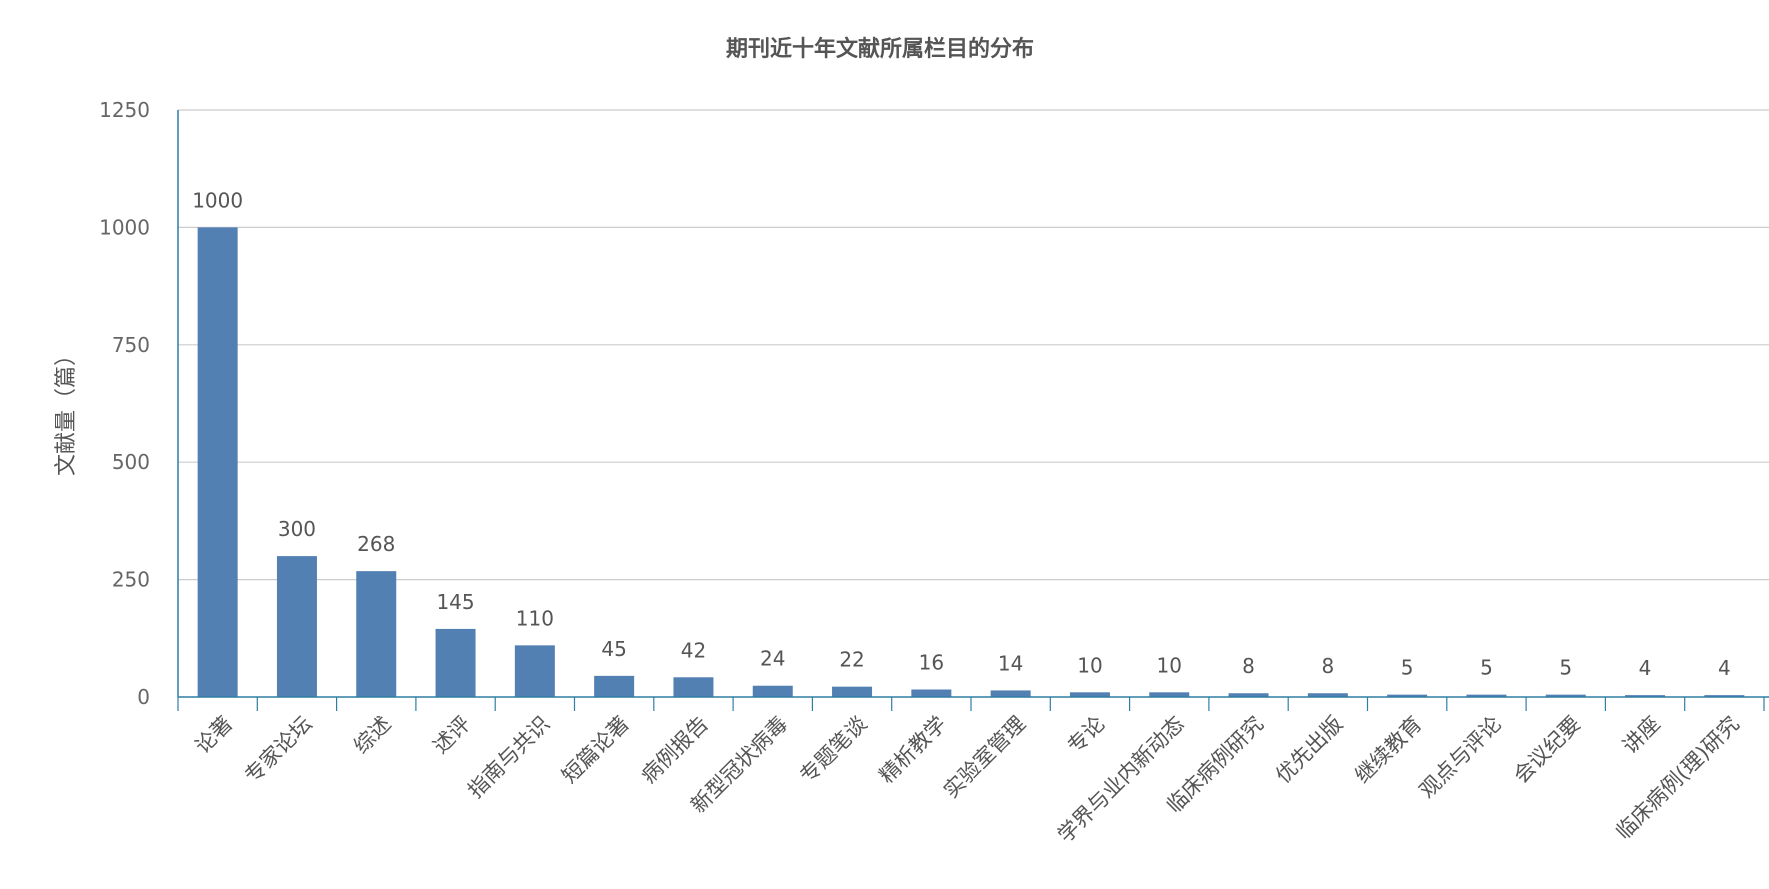 The image size is (1769, 889). What do you see at coordinates (880, 49) in the screenshot?
I see `chart-title: 期刊近十年文献所属栏目的分布` at bounding box center [880, 49].